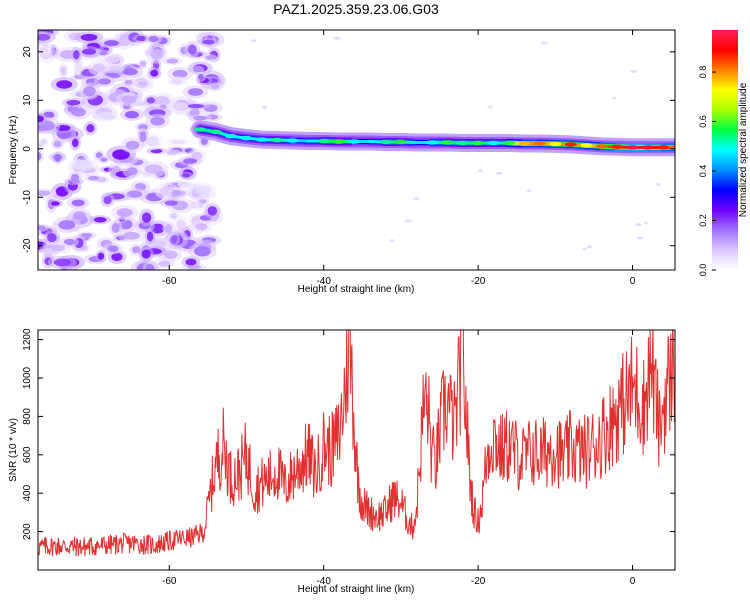 This screenshot has height=605, width=750. What do you see at coordinates (356, 289) in the screenshot?
I see `spectrogram-x-label: Height of straight line (km)` at bounding box center [356, 289].